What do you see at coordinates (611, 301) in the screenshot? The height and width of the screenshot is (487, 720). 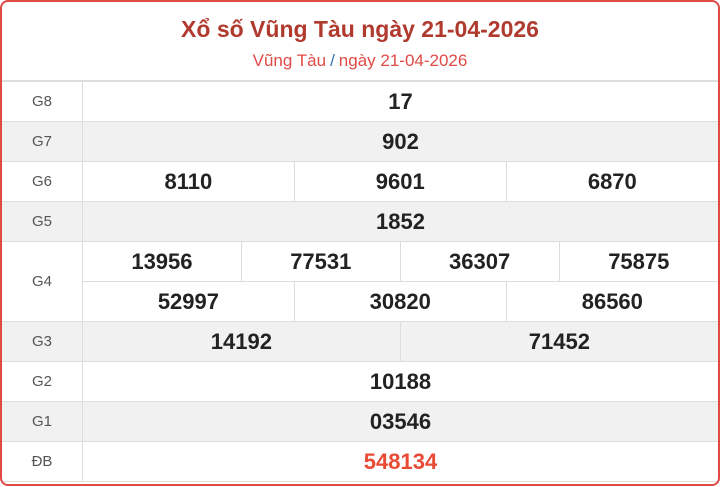 I see `prize-number: 86560` at bounding box center [611, 301].